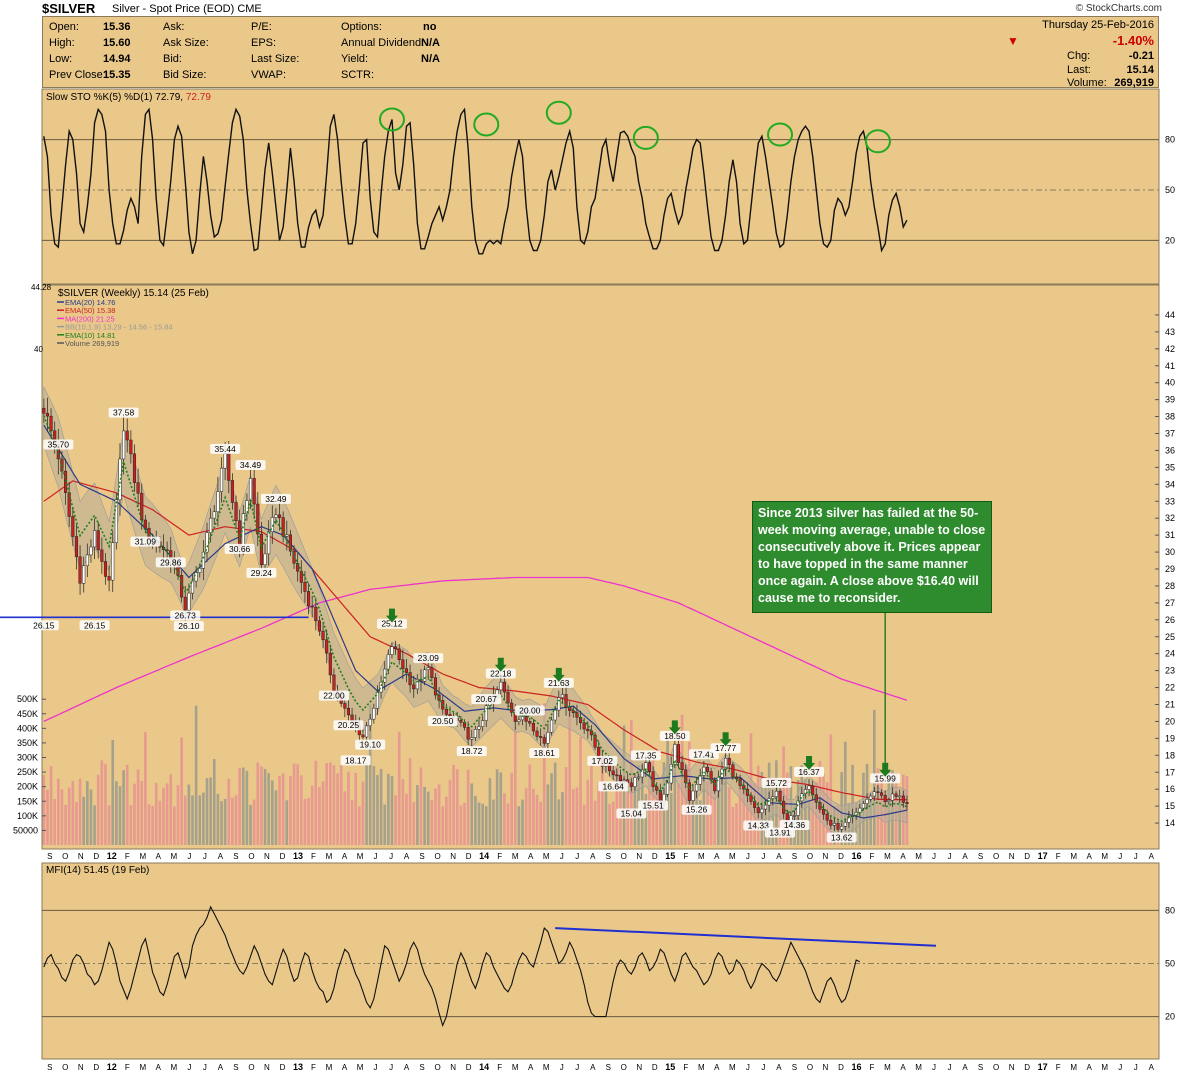 The height and width of the screenshot is (1075, 1200). Describe the element at coordinates (429, 658) in the screenshot. I see `price-label: 23.09` at that location.